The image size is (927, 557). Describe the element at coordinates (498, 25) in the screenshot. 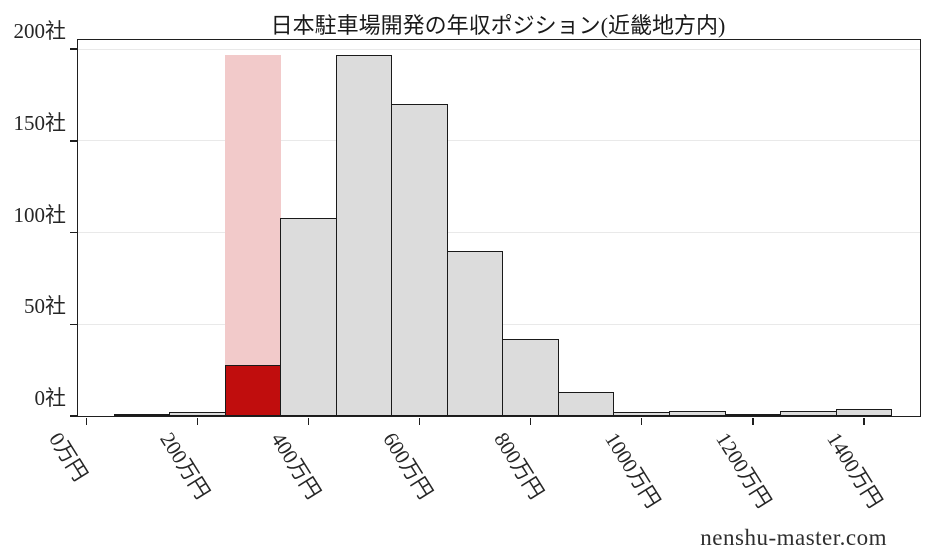

I see `chart-title: 日本駐車場開発の年収ポジション(近畿地方内)` at that location.